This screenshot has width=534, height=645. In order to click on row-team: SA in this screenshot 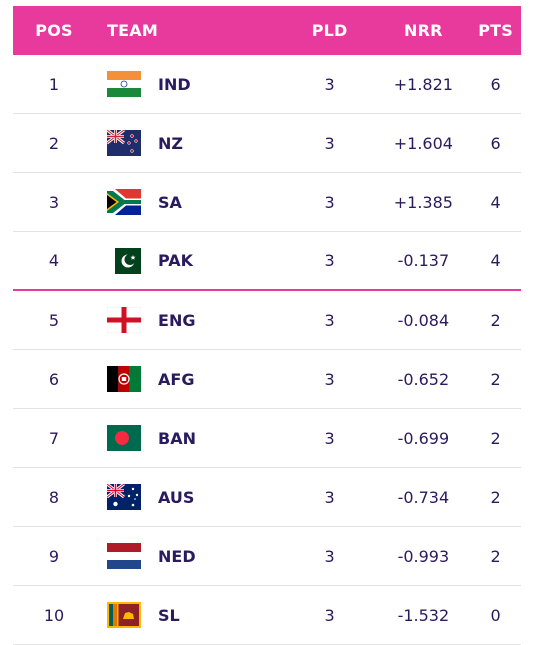, I will do `click(189, 202)`.